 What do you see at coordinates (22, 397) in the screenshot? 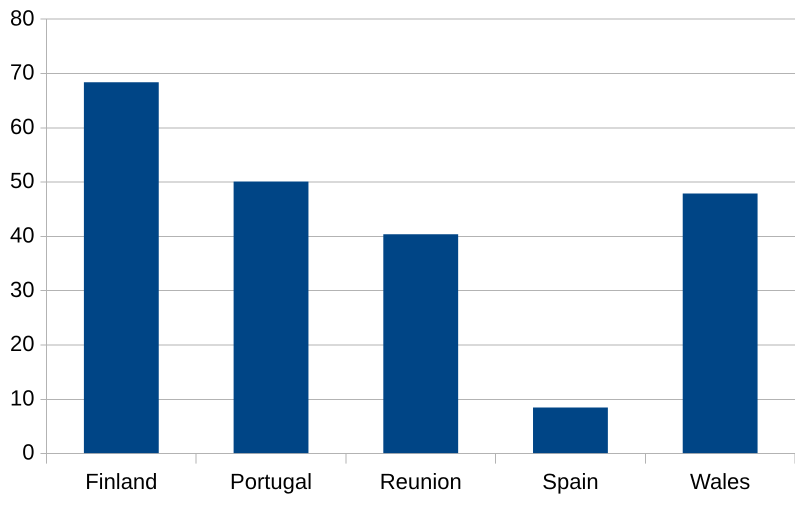
I see `y-tick-label: 10` at bounding box center [22, 397].